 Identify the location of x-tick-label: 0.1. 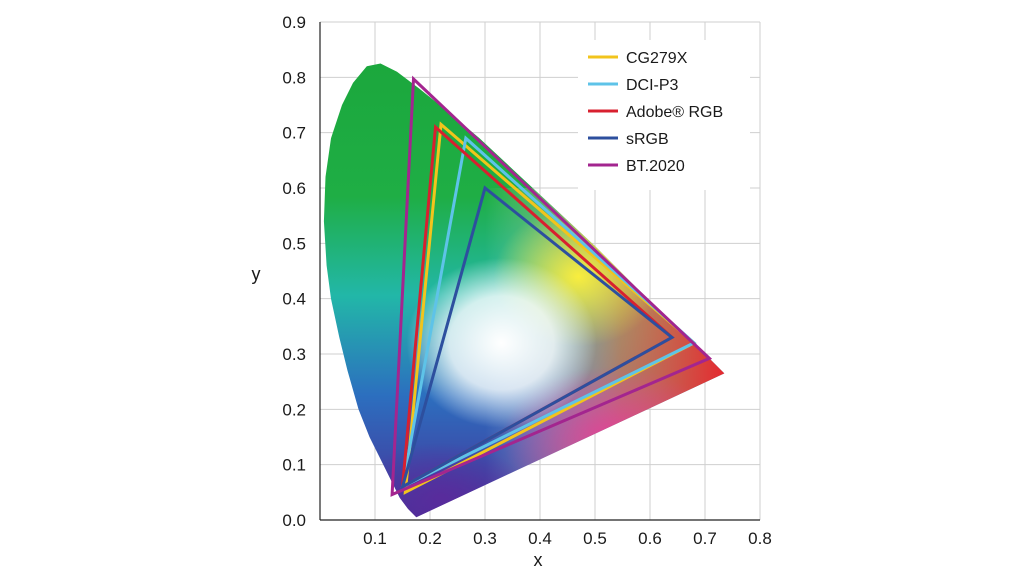
(375, 538).